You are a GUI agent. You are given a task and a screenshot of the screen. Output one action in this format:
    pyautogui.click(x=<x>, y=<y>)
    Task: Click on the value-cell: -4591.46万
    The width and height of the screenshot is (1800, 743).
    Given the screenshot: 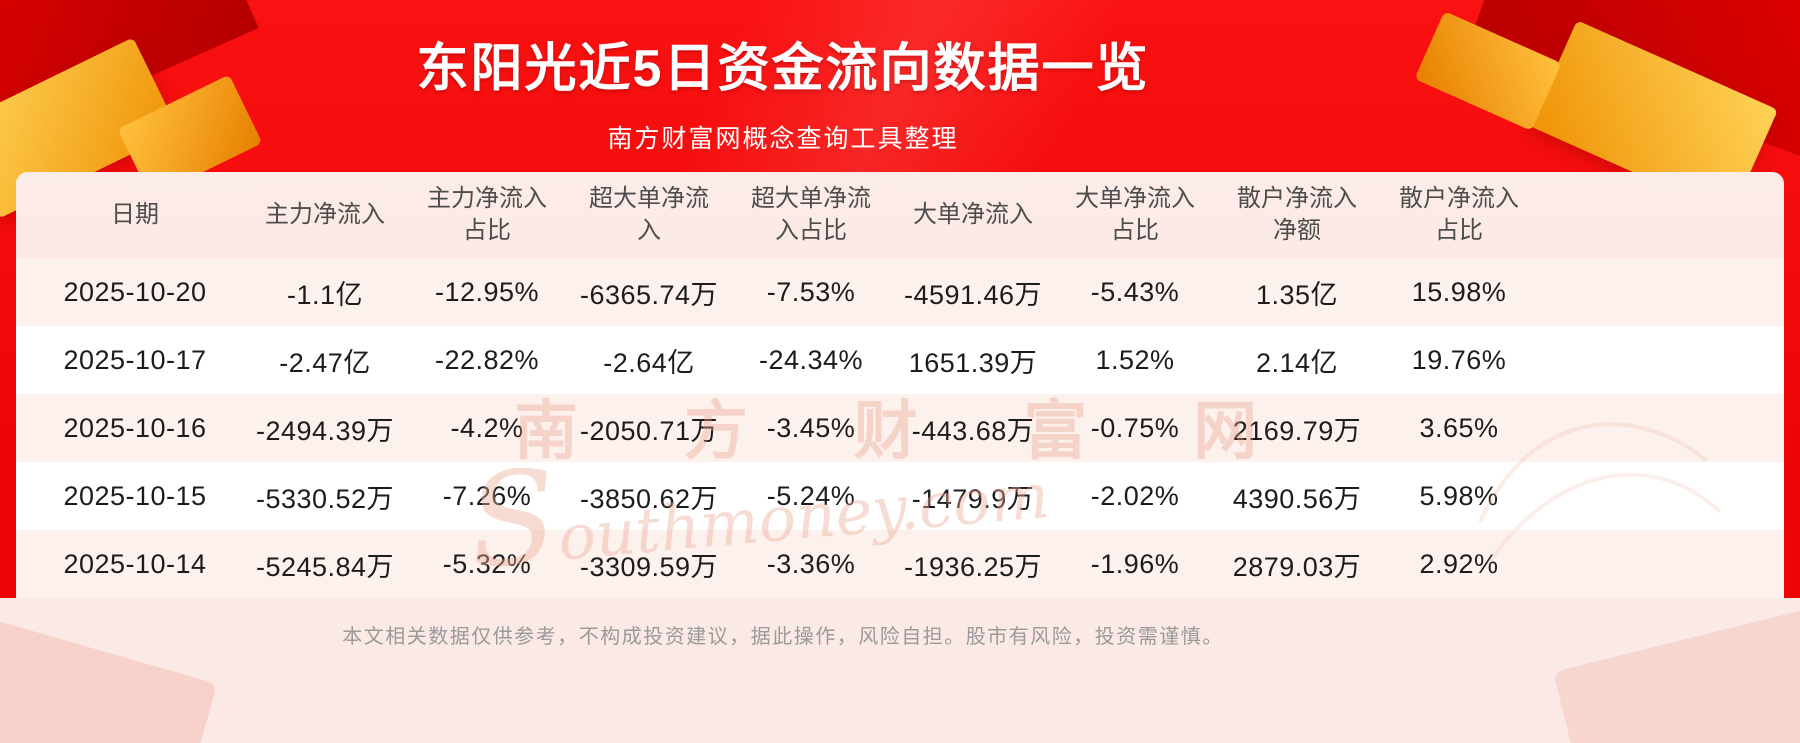 What is the action you would take?
    pyautogui.click(x=973, y=294)
    